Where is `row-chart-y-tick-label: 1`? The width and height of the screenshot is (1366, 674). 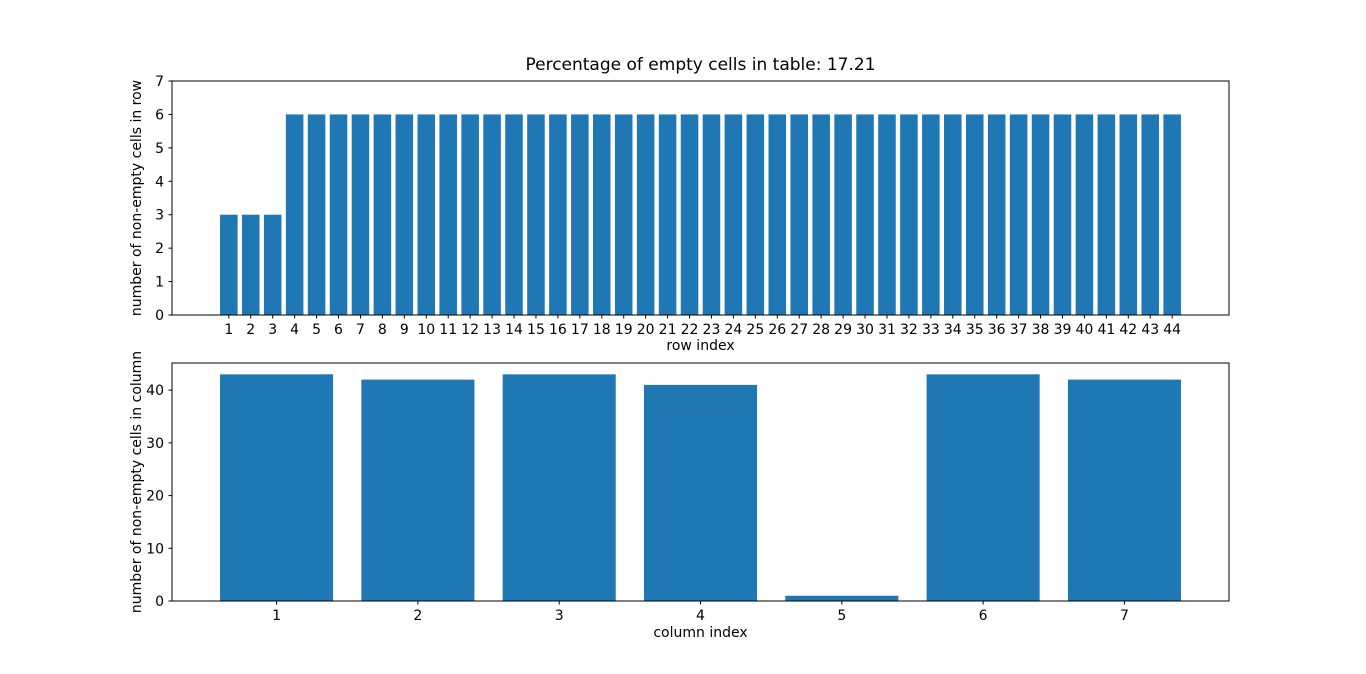
row-chart-y-tick-label: 1 is located at coordinates (159, 283).